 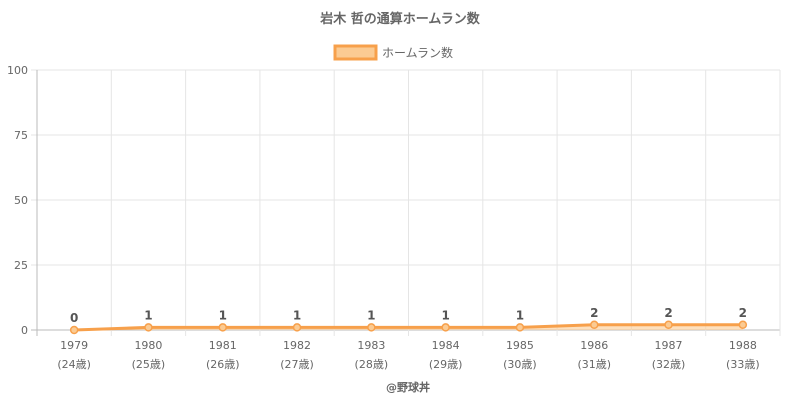 I want to click on x-tick-age-label: (24歳), so click(x=74, y=364).